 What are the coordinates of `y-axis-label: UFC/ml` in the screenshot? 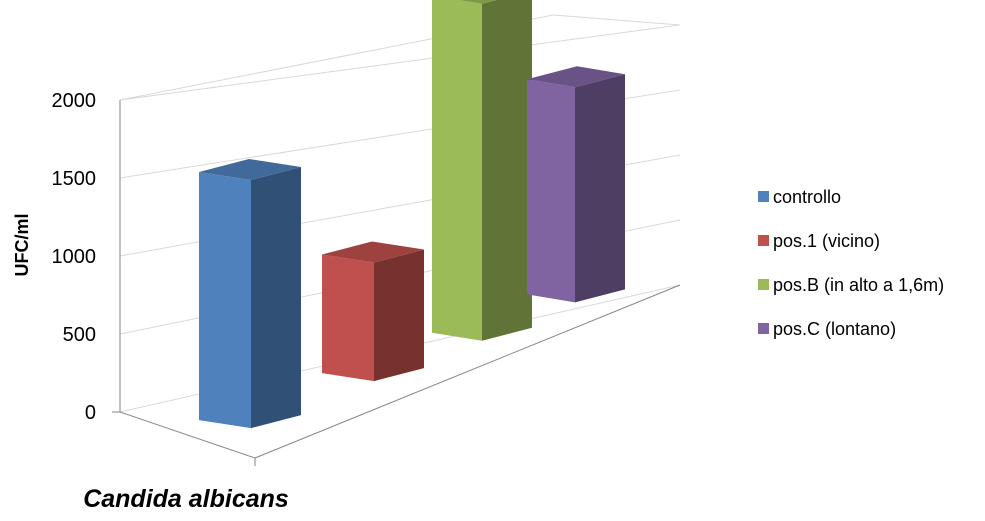 It's located at (22, 245).